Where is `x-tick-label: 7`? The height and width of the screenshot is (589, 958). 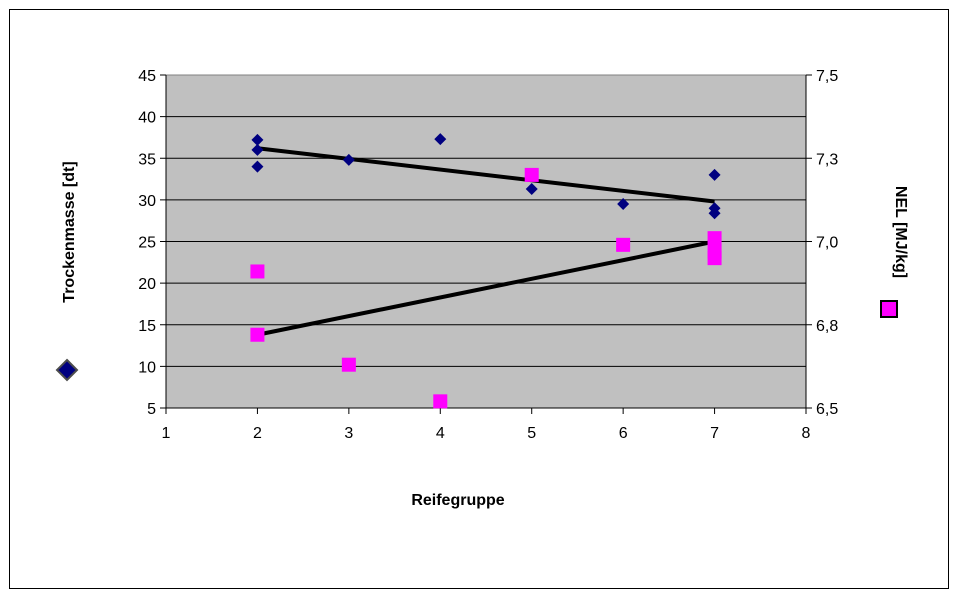
x-tick-label: 7 is located at coordinates (714, 433).